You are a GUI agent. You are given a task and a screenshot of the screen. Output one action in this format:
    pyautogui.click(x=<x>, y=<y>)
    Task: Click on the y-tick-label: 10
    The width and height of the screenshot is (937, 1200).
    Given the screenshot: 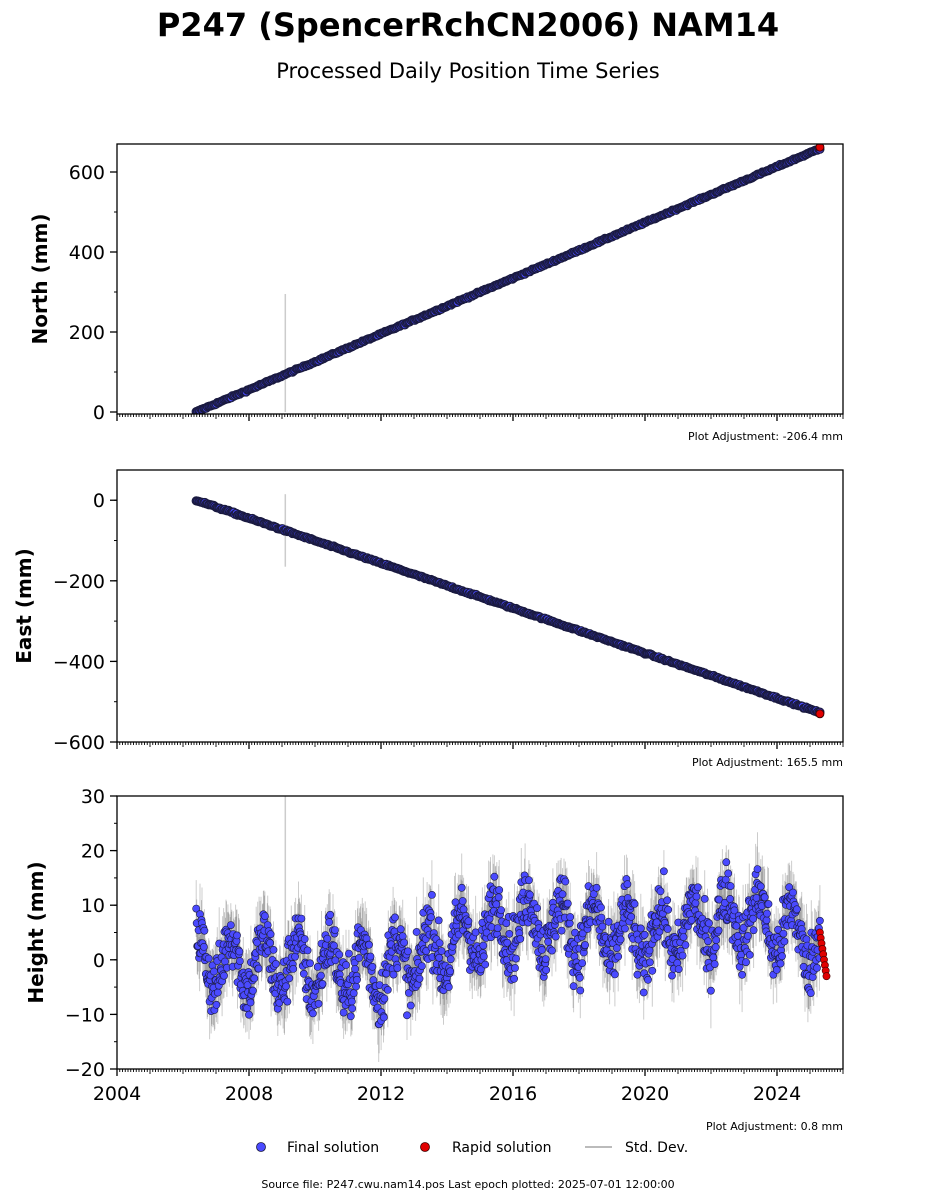 What is the action you would take?
    pyautogui.click(x=93, y=906)
    